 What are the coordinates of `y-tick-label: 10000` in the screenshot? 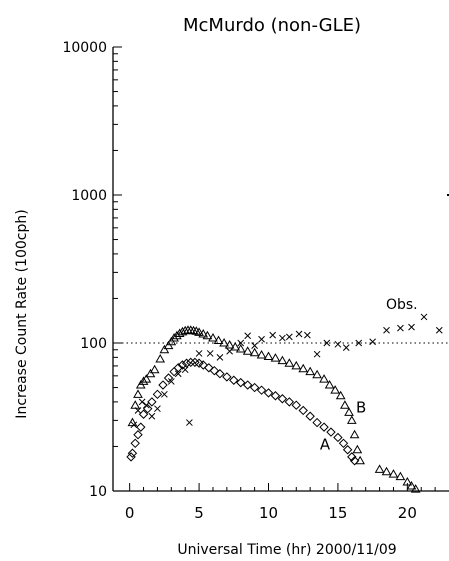 It's located at (84, 48).